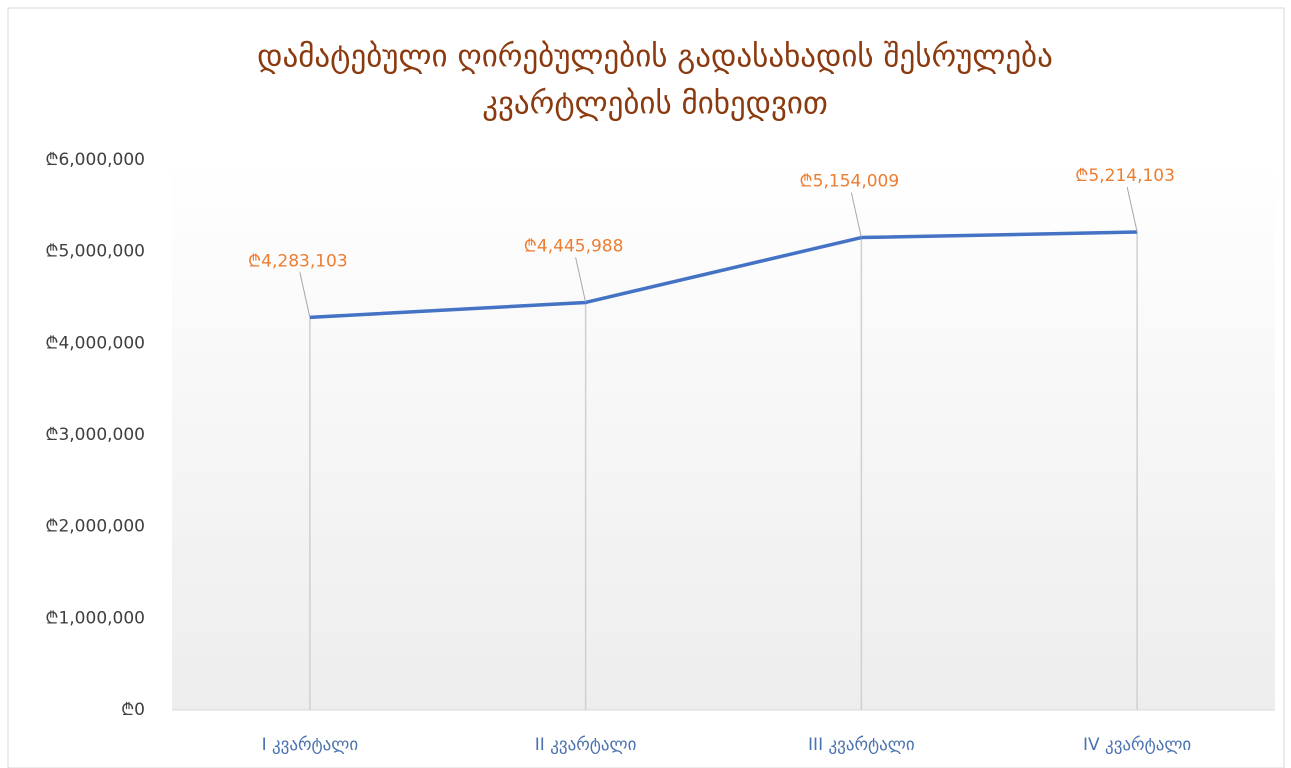 The height and width of the screenshot is (768, 1291). I want to click on x-tick-label: IV კვარტალი, so click(1137, 745).